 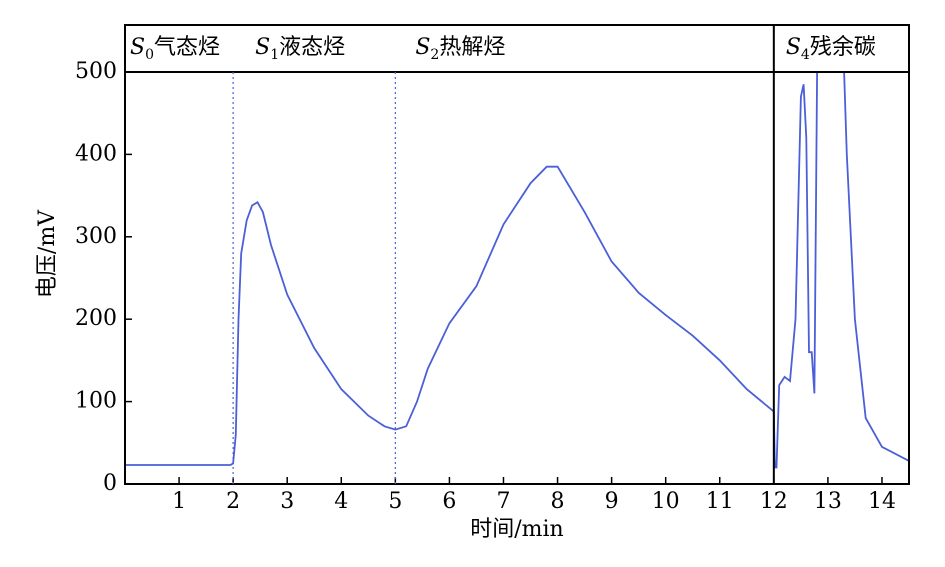 What do you see at coordinates (149, 55) in the screenshot?
I see `region-subscript: 0` at bounding box center [149, 55].